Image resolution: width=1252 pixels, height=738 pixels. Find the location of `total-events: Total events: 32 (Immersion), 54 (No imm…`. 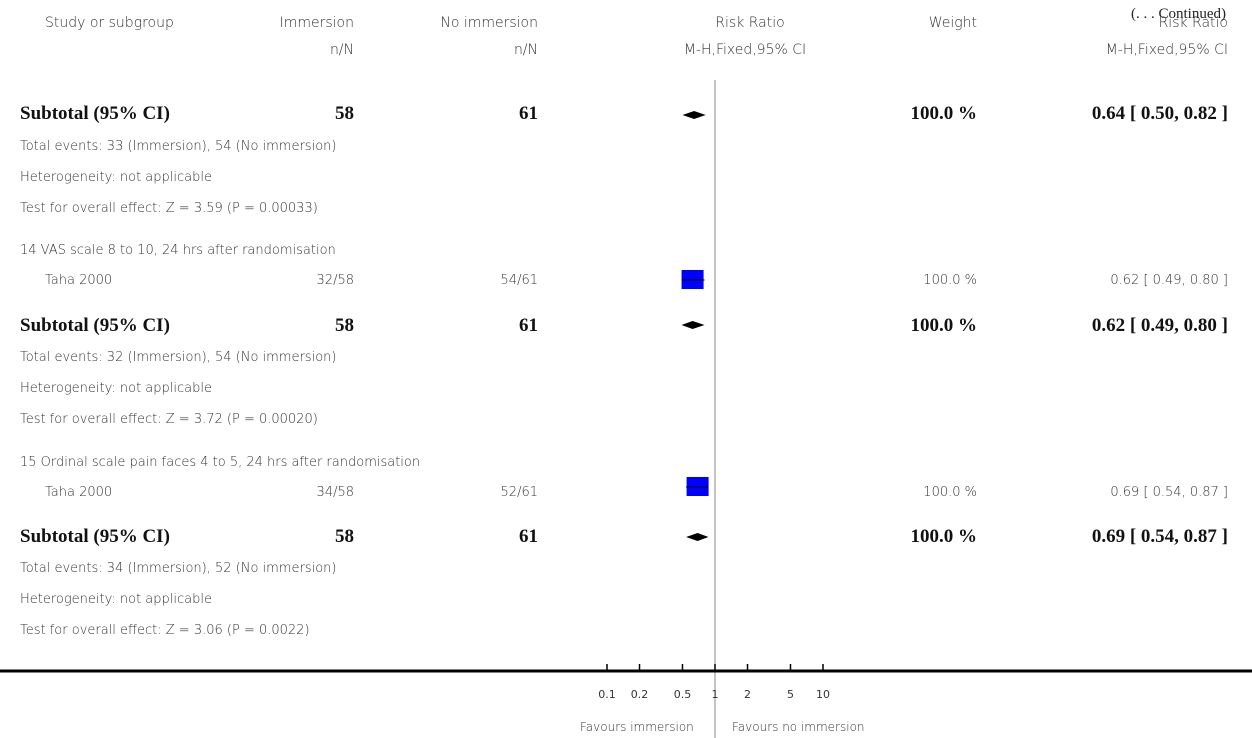

total-events: Total events: 32 (Immersion), 54 (No imm… is located at coordinates (178, 357).